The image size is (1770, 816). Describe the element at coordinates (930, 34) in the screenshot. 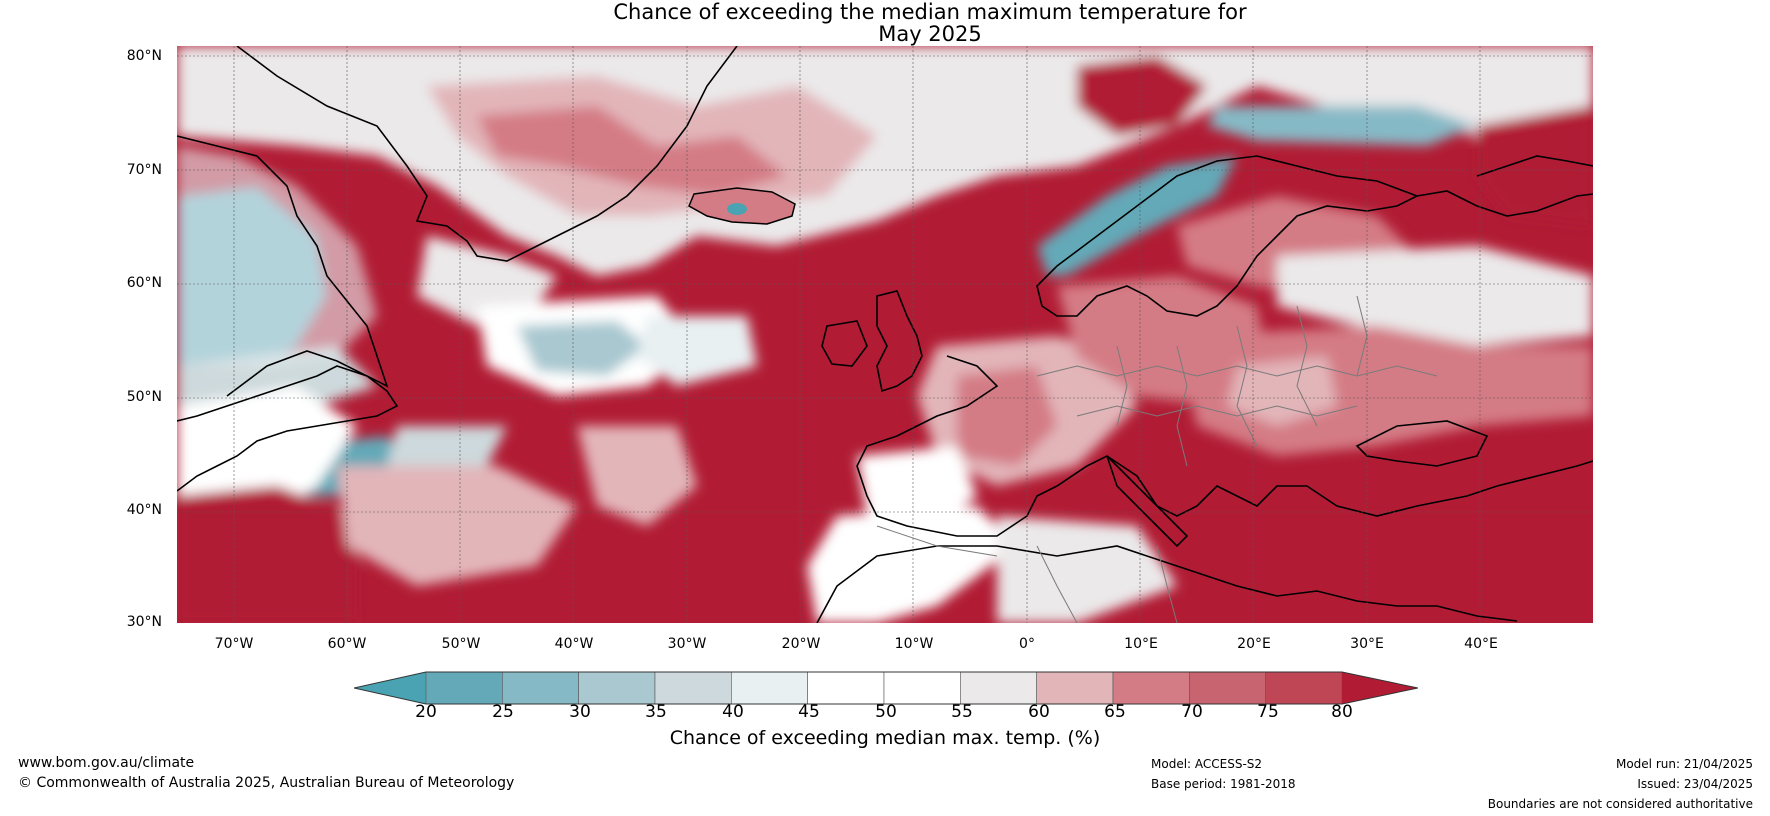

I see `map-title-line2: May 2025` at that location.